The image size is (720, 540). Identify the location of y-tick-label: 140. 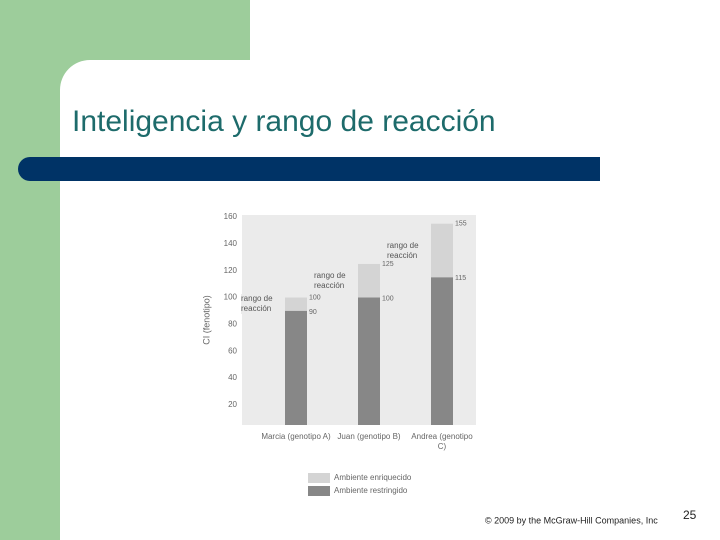
(231, 243).